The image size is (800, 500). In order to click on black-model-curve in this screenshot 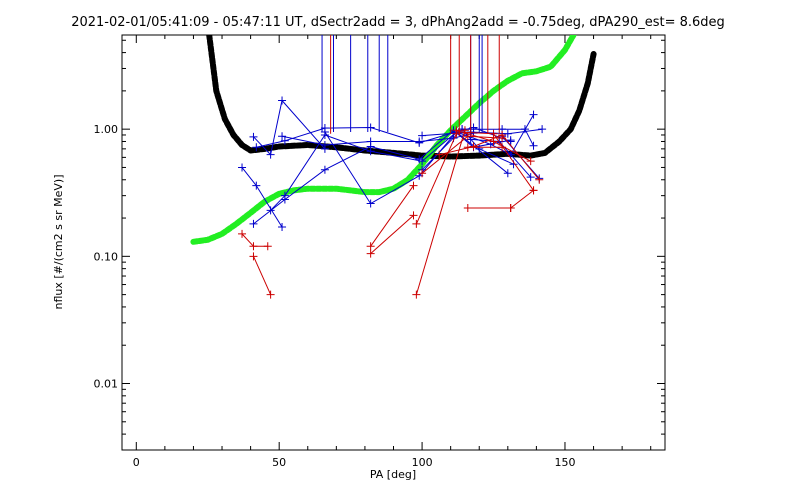, I will do `click(401, 97)`.